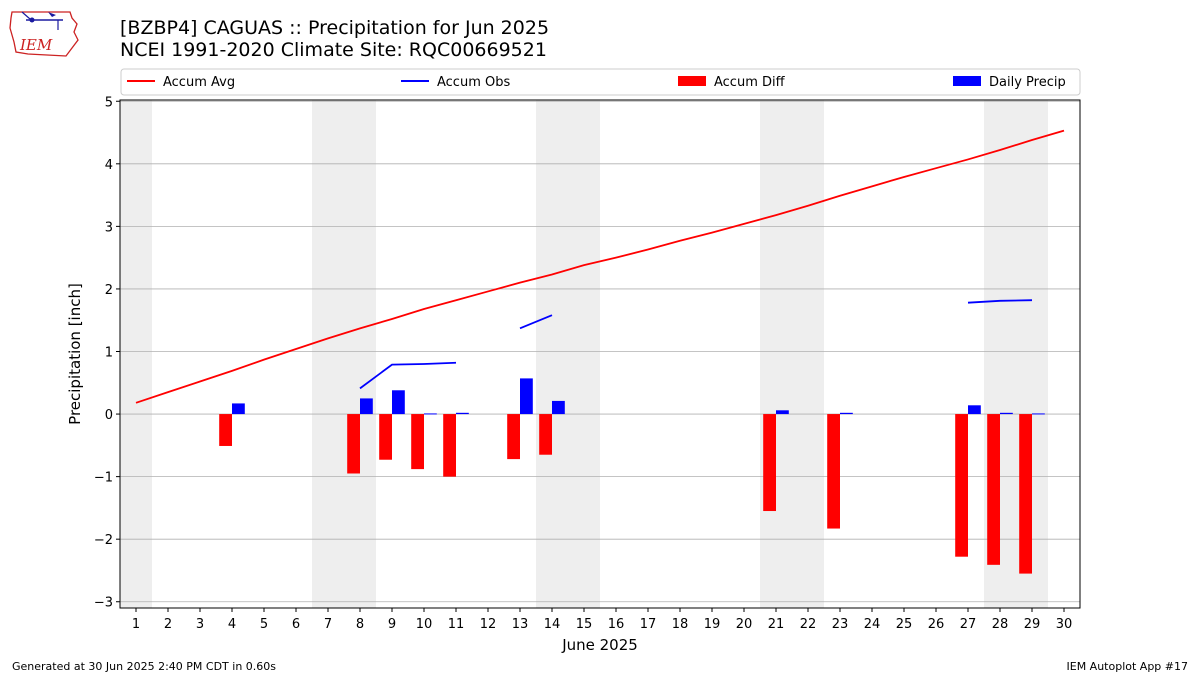  Describe the element at coordinates (109, 227) in the screenshot. I see `y-tick-label: 3` at that location.